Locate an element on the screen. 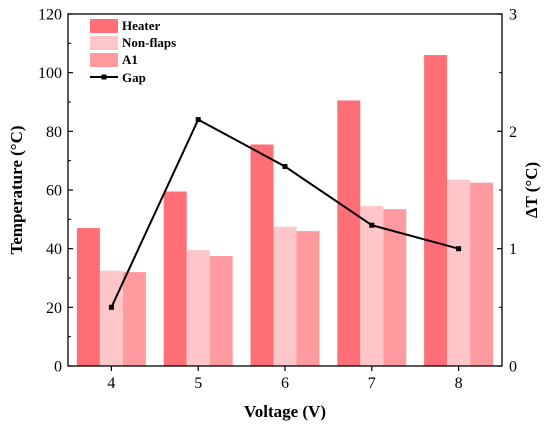 This screenshot has height=430, width=550. y-tick-label: 120 is located at coordinates (50, 15).